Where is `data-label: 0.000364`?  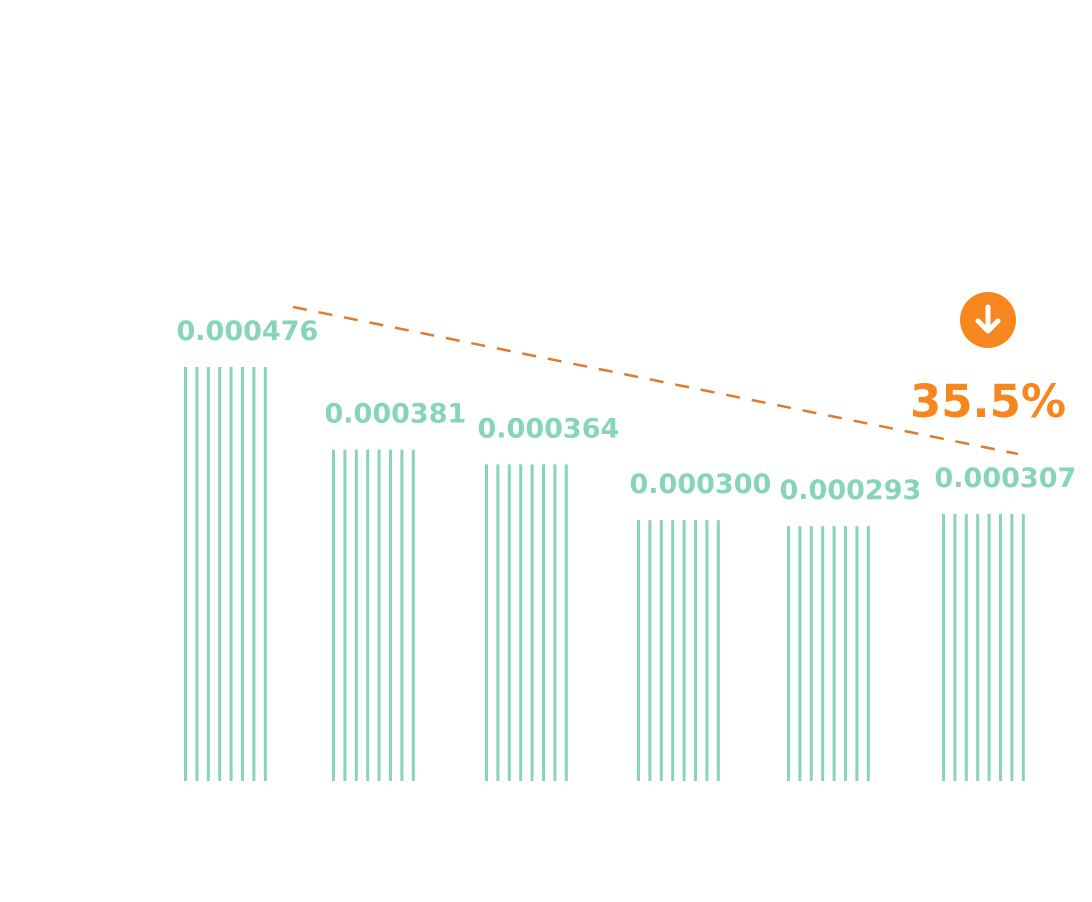
data-label: 0.000364 is located at coordinates (549, 428).